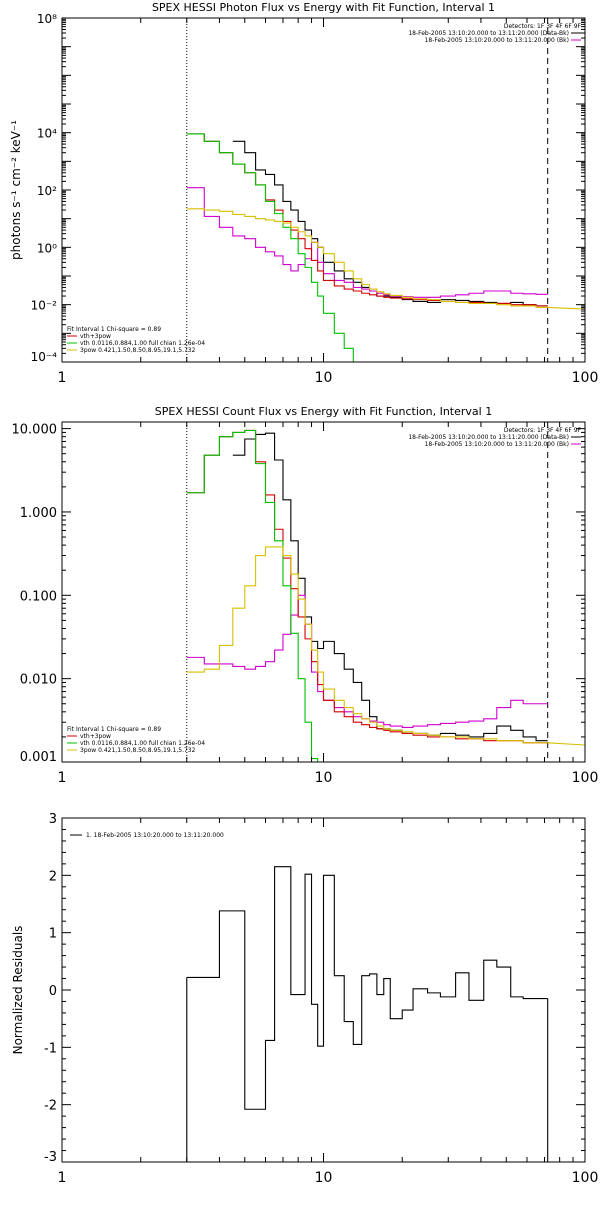  I want to click on y-tick-label: 2, so click(53, 876).